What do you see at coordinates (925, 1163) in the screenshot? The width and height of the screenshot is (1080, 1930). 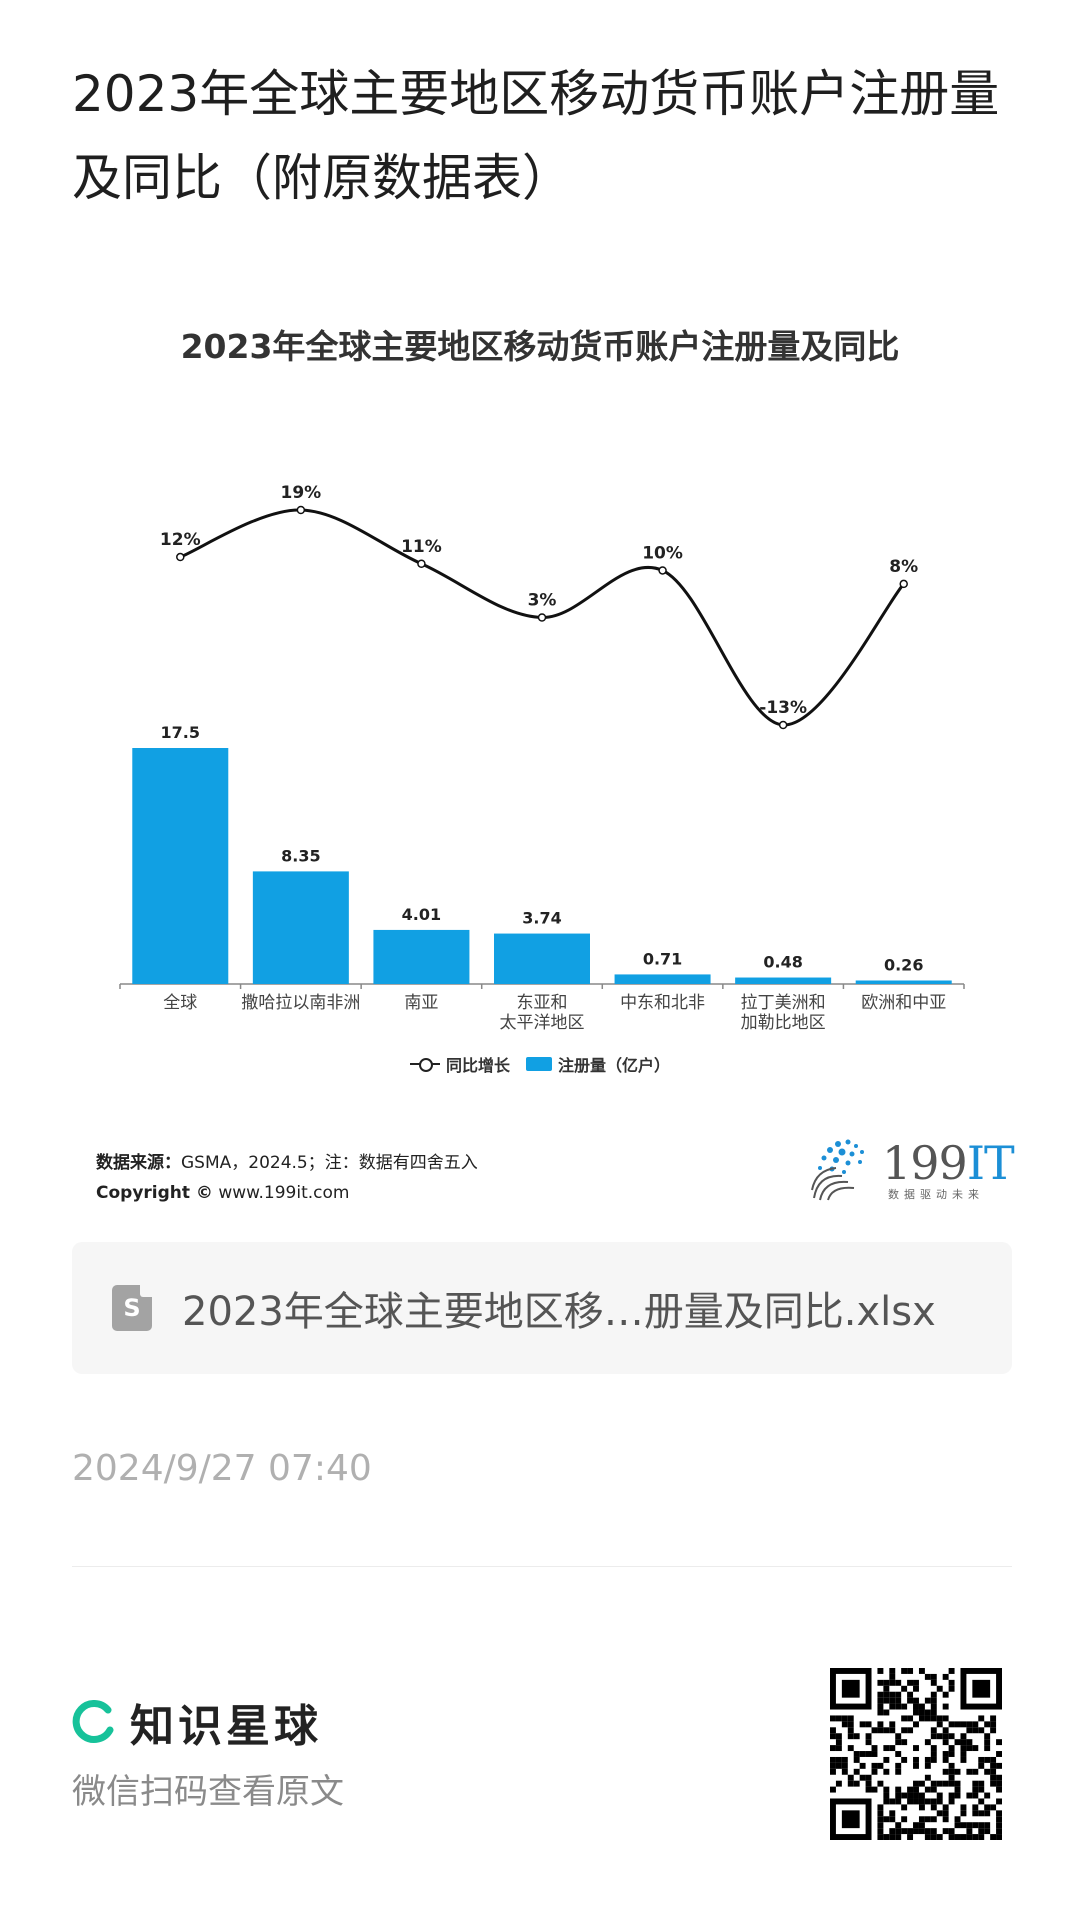 I see `logo-main: 199` at bounding box center [925, 1163].